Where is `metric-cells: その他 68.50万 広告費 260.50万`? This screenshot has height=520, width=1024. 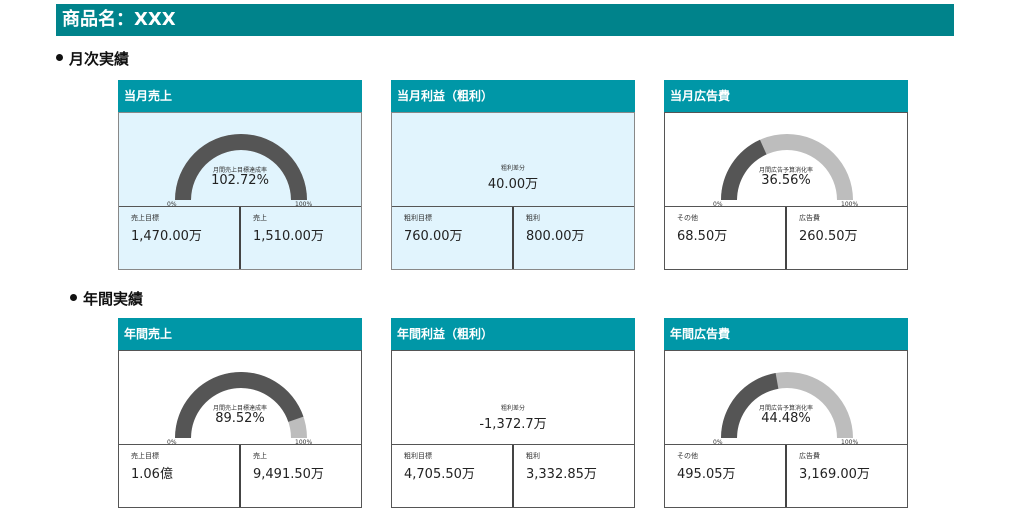
metric-cells: その他 68.50万 広告費 260.50万 is located at coordinates (786, 237).